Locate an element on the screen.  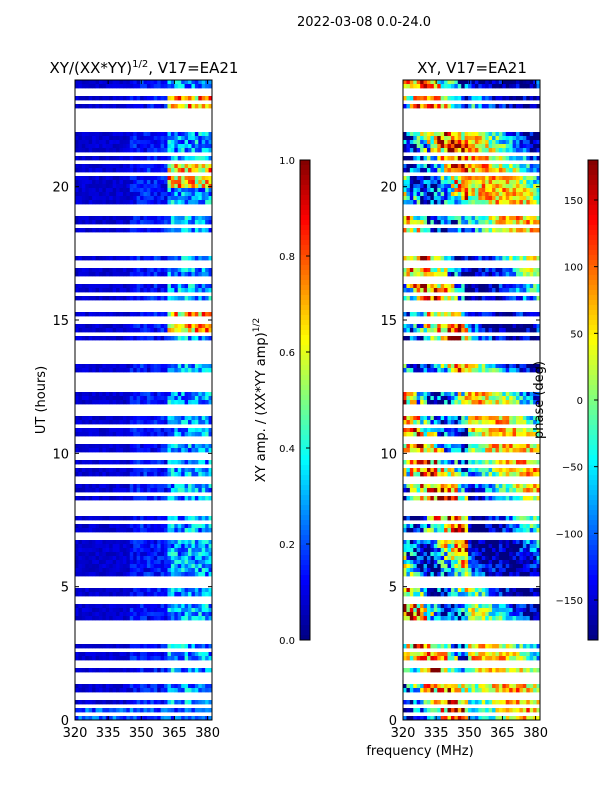
right-plot-title: XY, V17=EA21 is located at coordinates (472, 68).